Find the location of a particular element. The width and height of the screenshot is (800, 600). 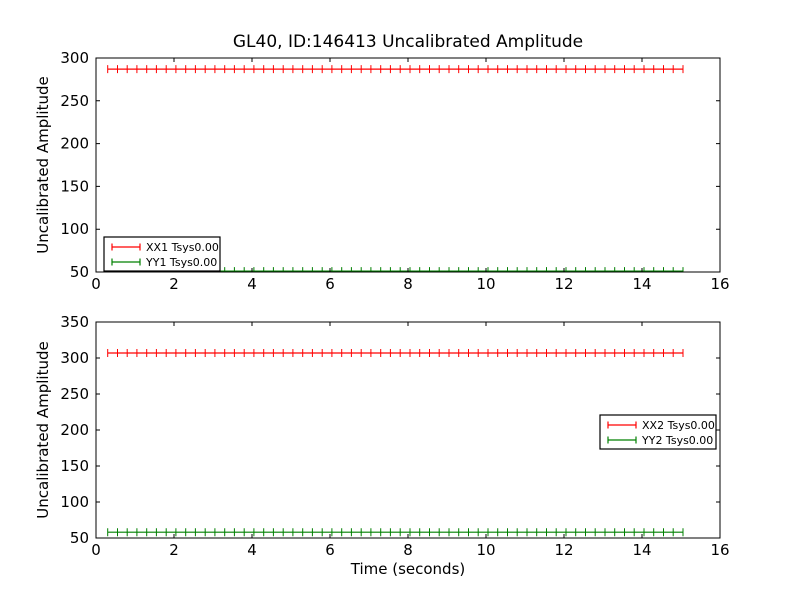

legend-label: YY1 Tsys0.00 is located at coordinates (181, 262).